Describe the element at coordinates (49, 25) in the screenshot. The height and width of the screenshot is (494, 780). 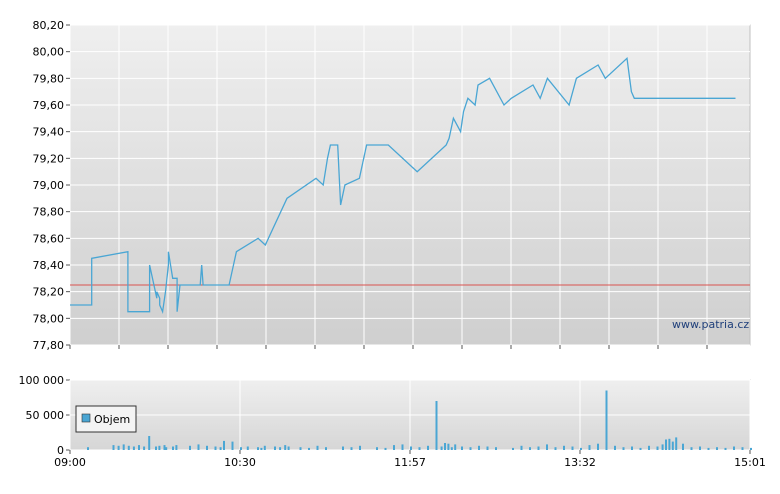
I see `price-y-tick-label: 80,20` at that location.